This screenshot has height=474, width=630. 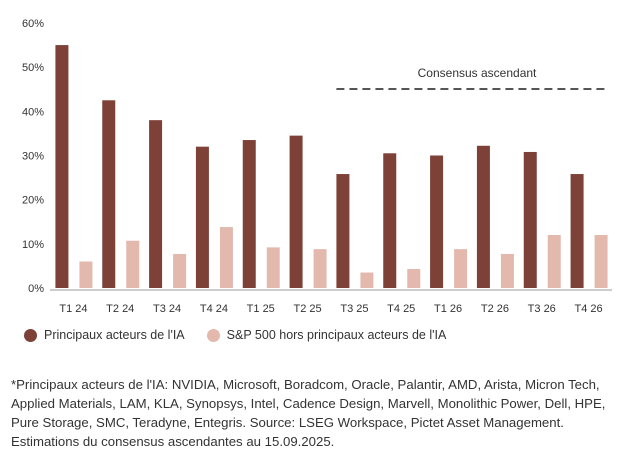 What do you see at coordinates (495, 309) in the screenshot?
I see `x-tick-label: T2 26` at bounding box center [495, 309].